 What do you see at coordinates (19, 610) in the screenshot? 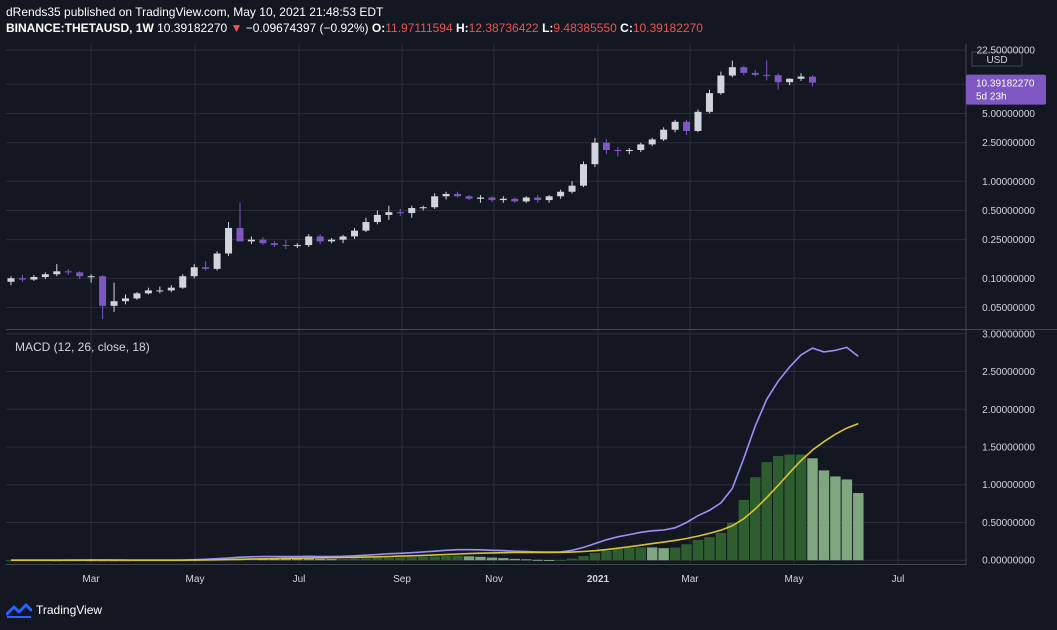
I see `tradingview-logo-icon` at bounding box center [19, 610].